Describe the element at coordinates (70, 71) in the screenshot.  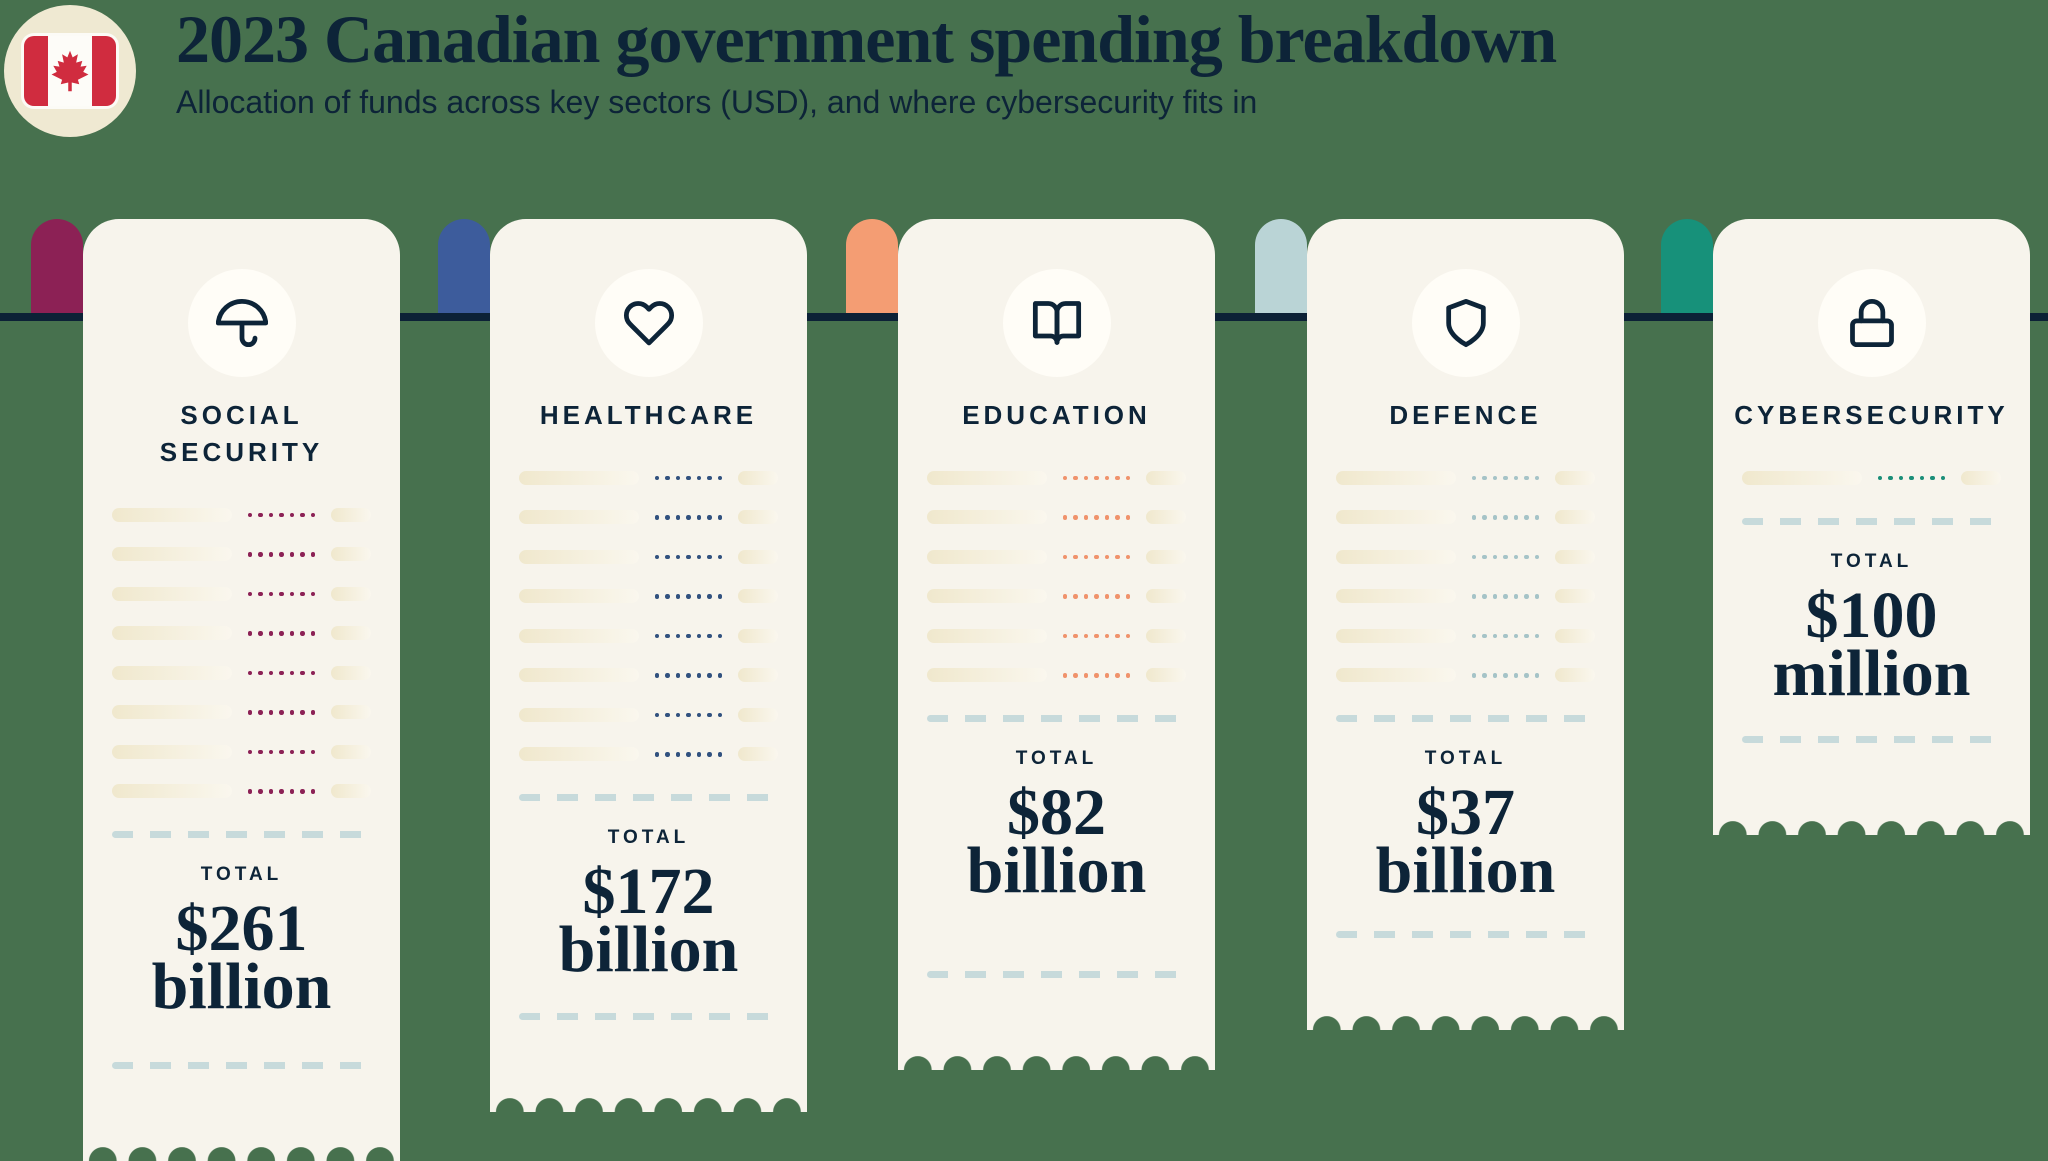
I see `canada-flag-icon` at that location.